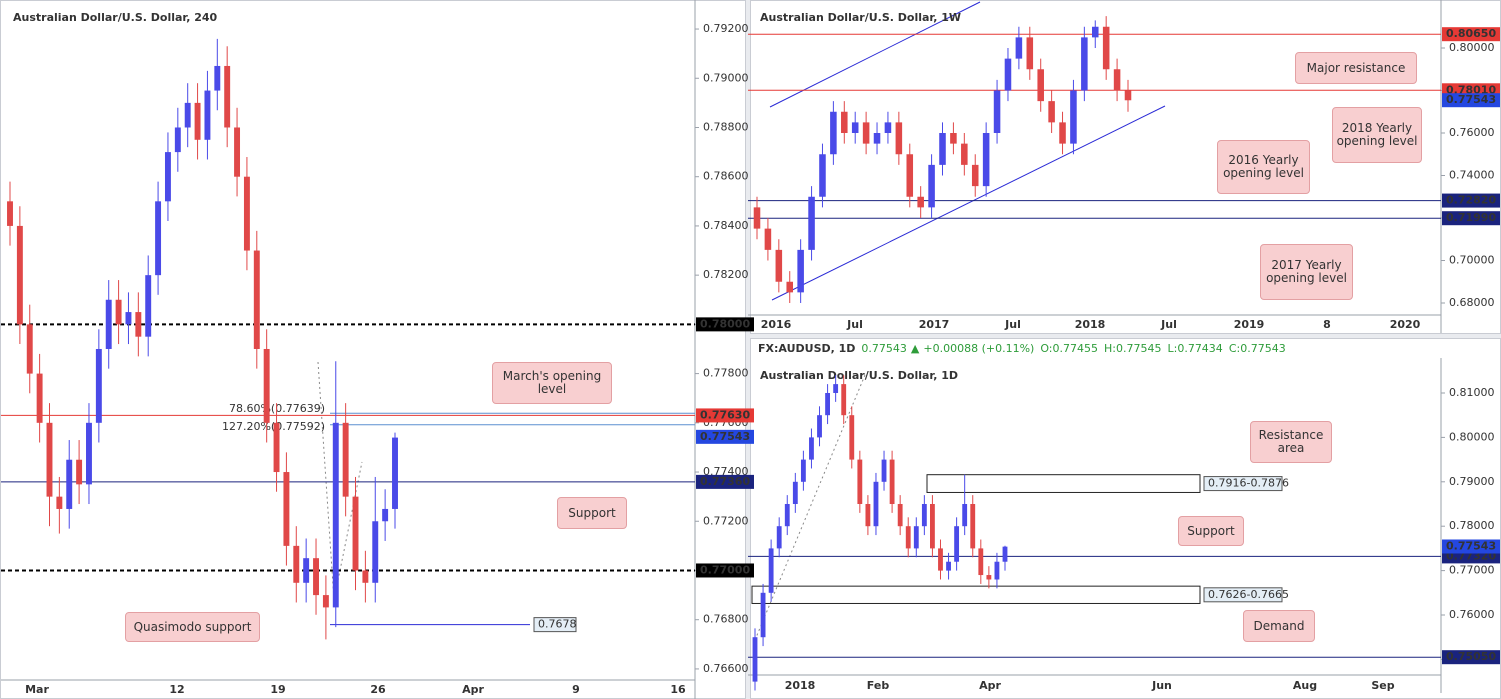 The image size is (1501, 699). I want to click on channel-upper, so click(875, 54).